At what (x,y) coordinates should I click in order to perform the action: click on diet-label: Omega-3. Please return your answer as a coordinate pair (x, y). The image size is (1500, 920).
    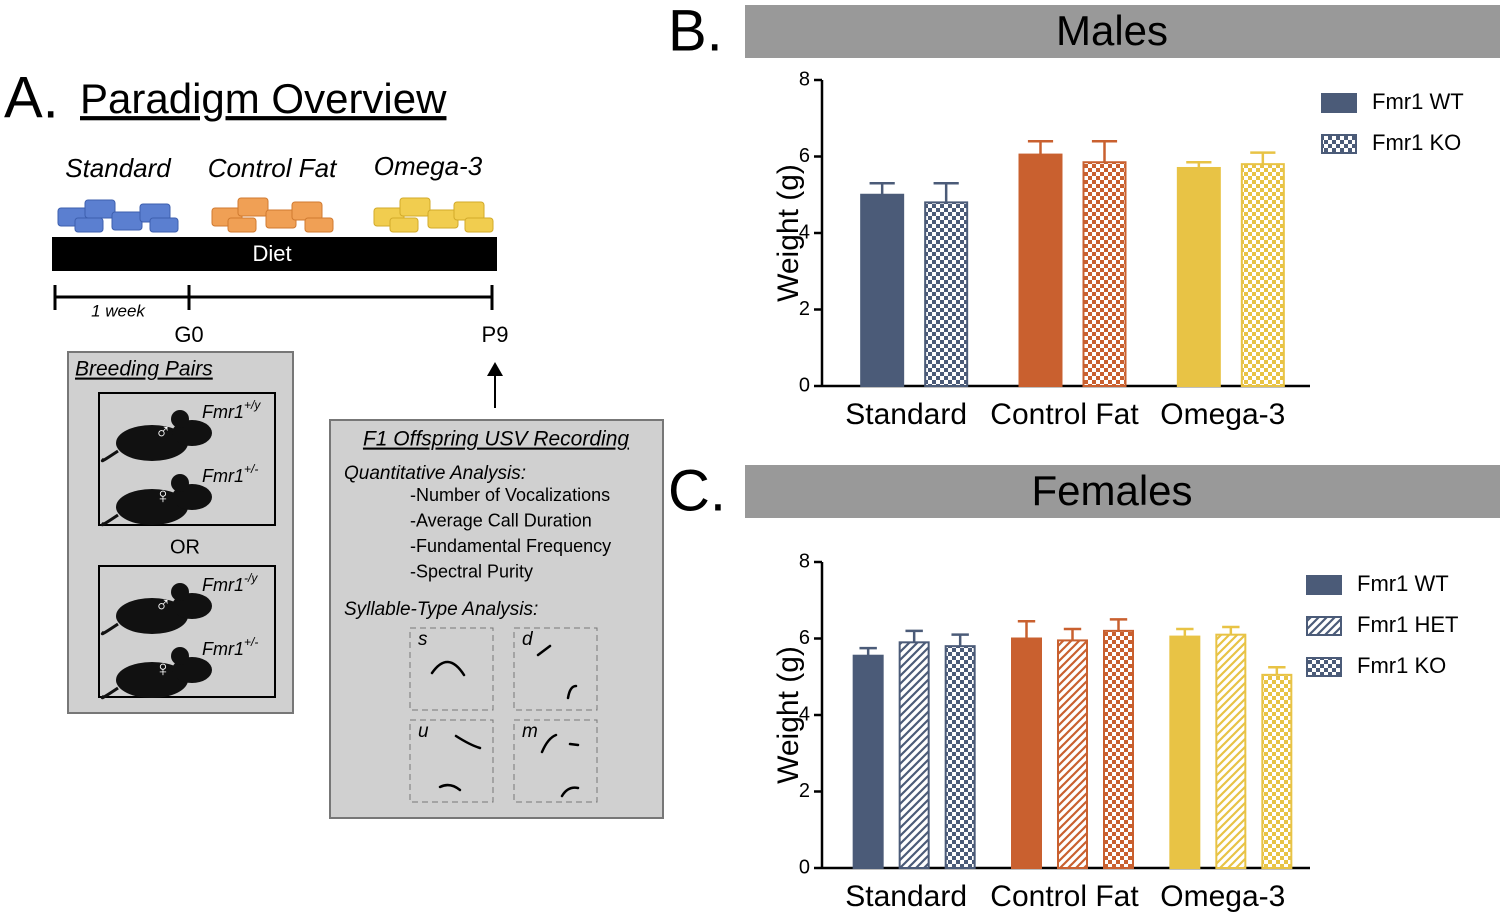
    Looking at the image, I should click on (428, 166).